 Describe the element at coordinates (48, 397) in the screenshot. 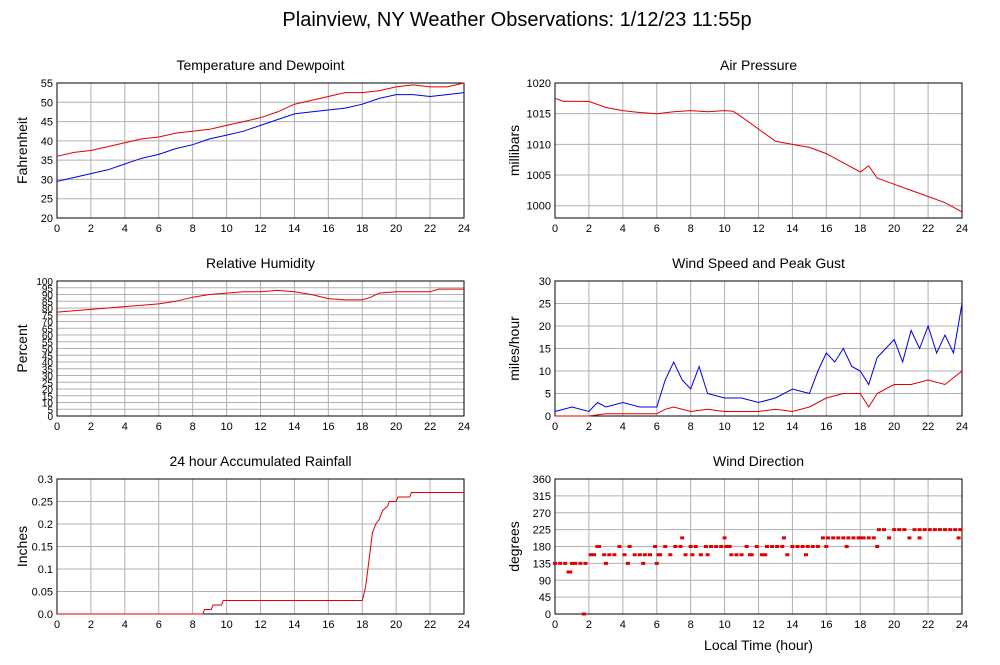

I see `y-tick-label: 15` at that location.